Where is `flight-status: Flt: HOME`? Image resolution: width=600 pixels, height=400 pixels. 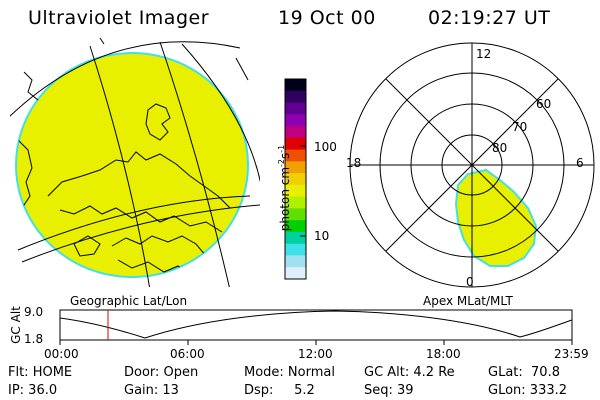
flight-status: Flt: HOME is located at coordinates (40, 372).